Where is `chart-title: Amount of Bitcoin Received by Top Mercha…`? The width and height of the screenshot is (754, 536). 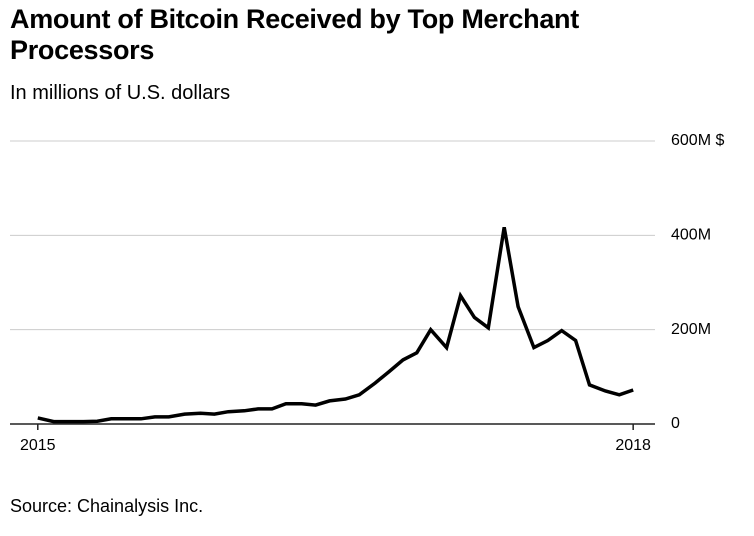
chart-title: Amount of Bitcoin Received by Top Mercha… is located at coordinates (294, 34).